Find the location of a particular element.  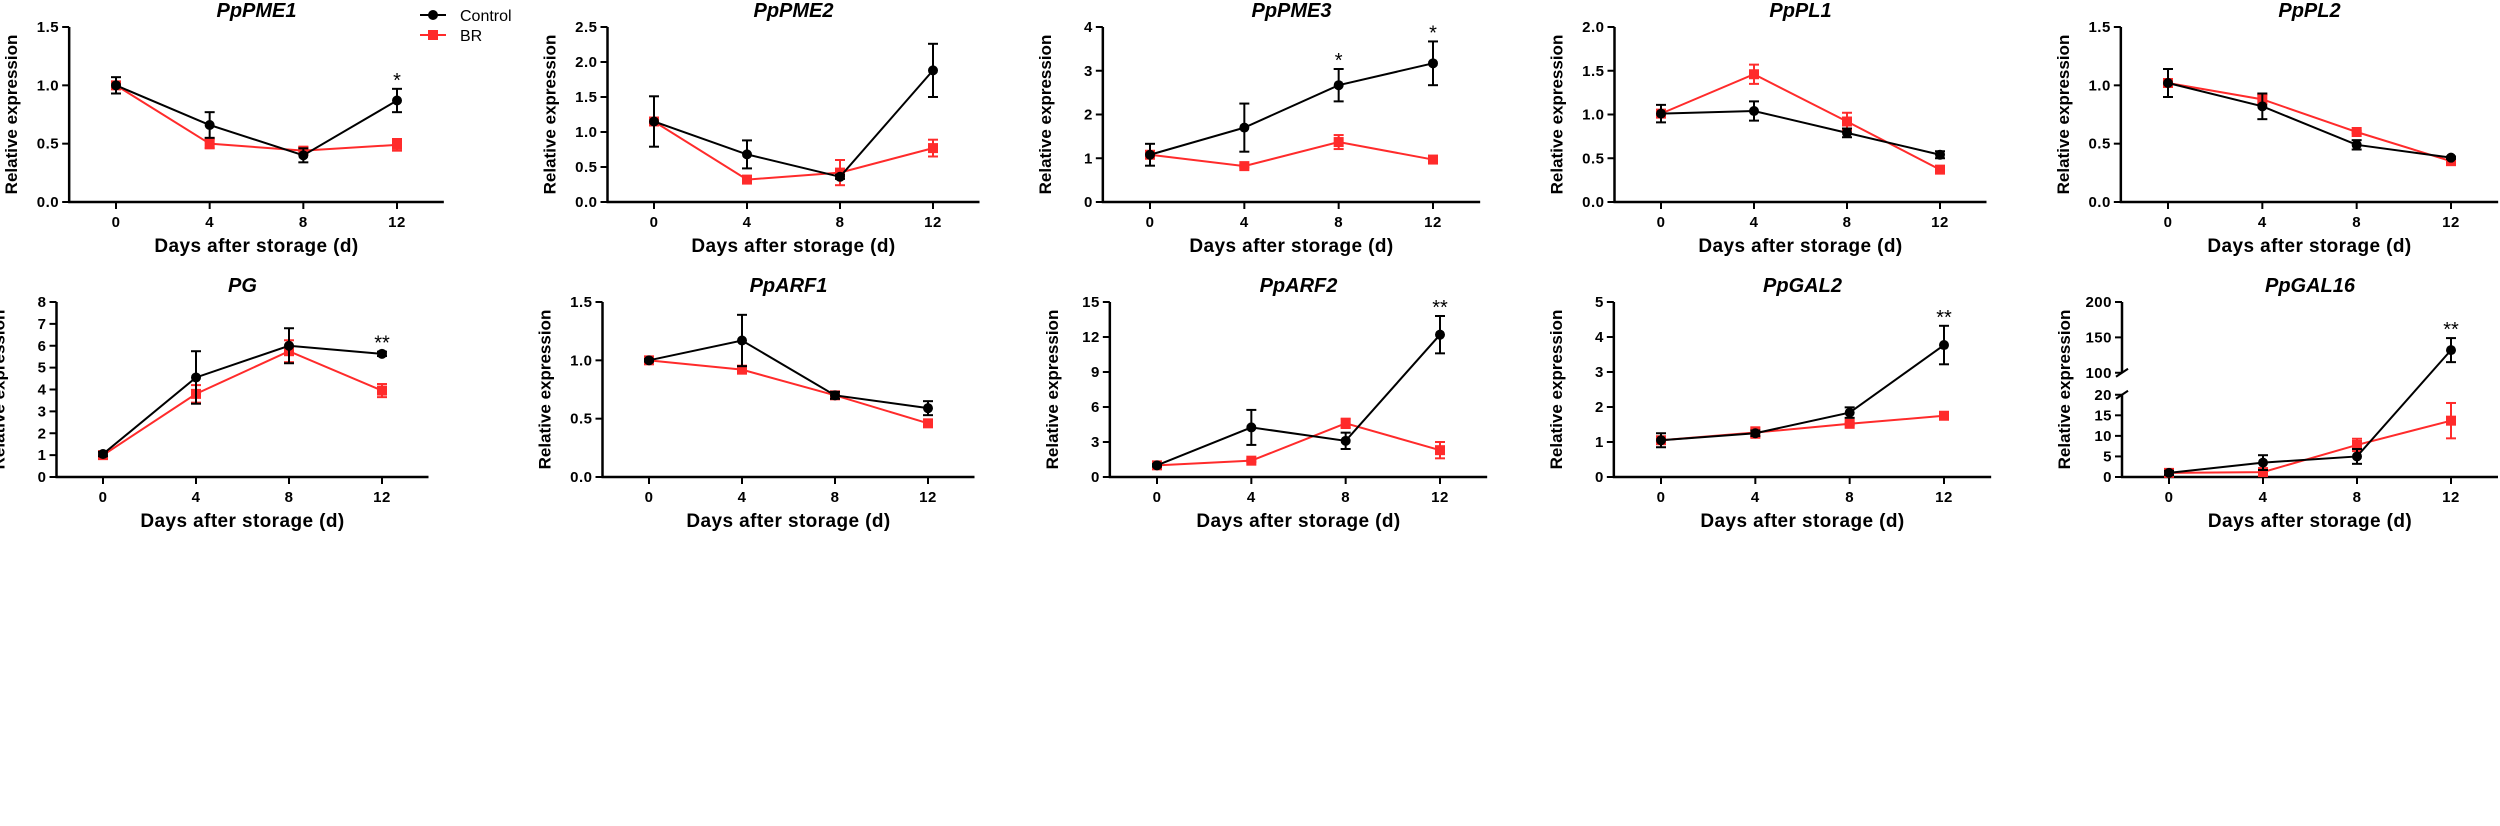

y-tick-label: 2 is located at coordinates (1088, 115).